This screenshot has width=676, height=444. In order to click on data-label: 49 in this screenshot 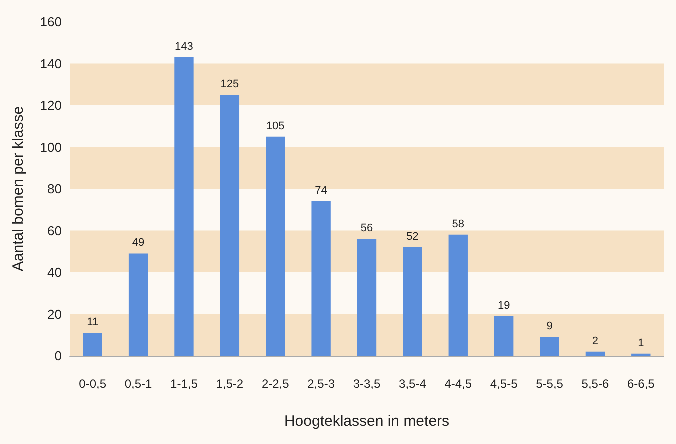, I will do `click(138, 243)`.